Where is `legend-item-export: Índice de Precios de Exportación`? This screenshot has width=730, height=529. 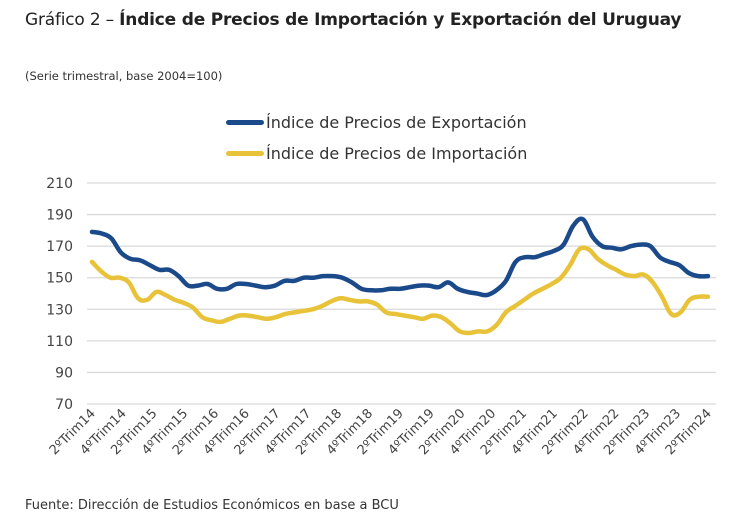
legend-item-export: Índice de Precios de Exportación is located at coordinates (376, 122).